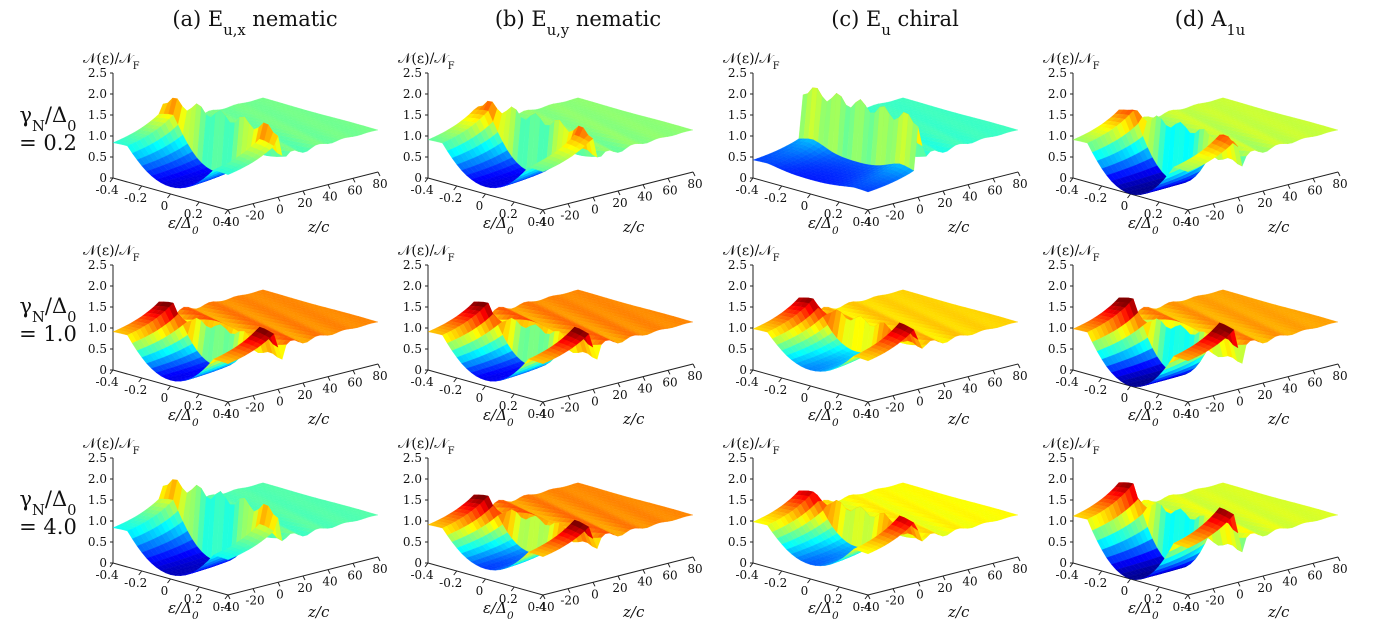  I want to click on row-labels: γN/Δ0= 0.2γN/Δ0= 1.0γN/Δ0= 4.0, so click(48, 321).